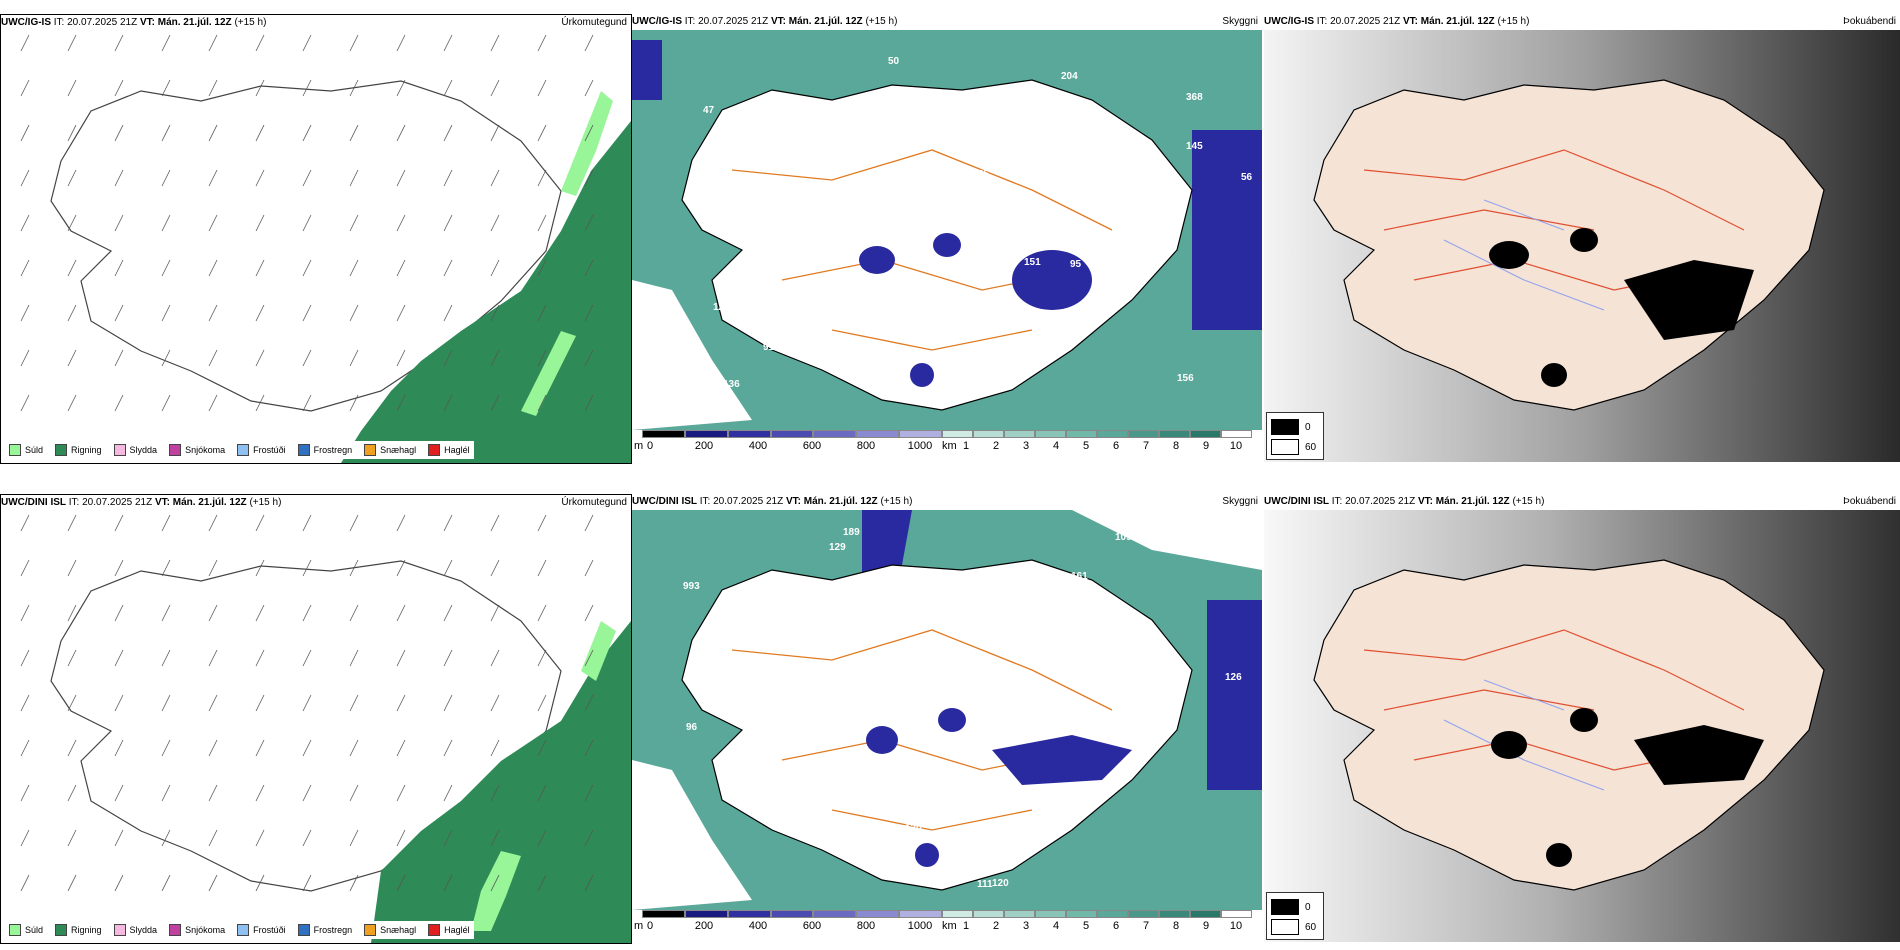  Describe the element at coordinates (896, 187) in the screenshot. I see `visibility-value-label: 115` at that location.